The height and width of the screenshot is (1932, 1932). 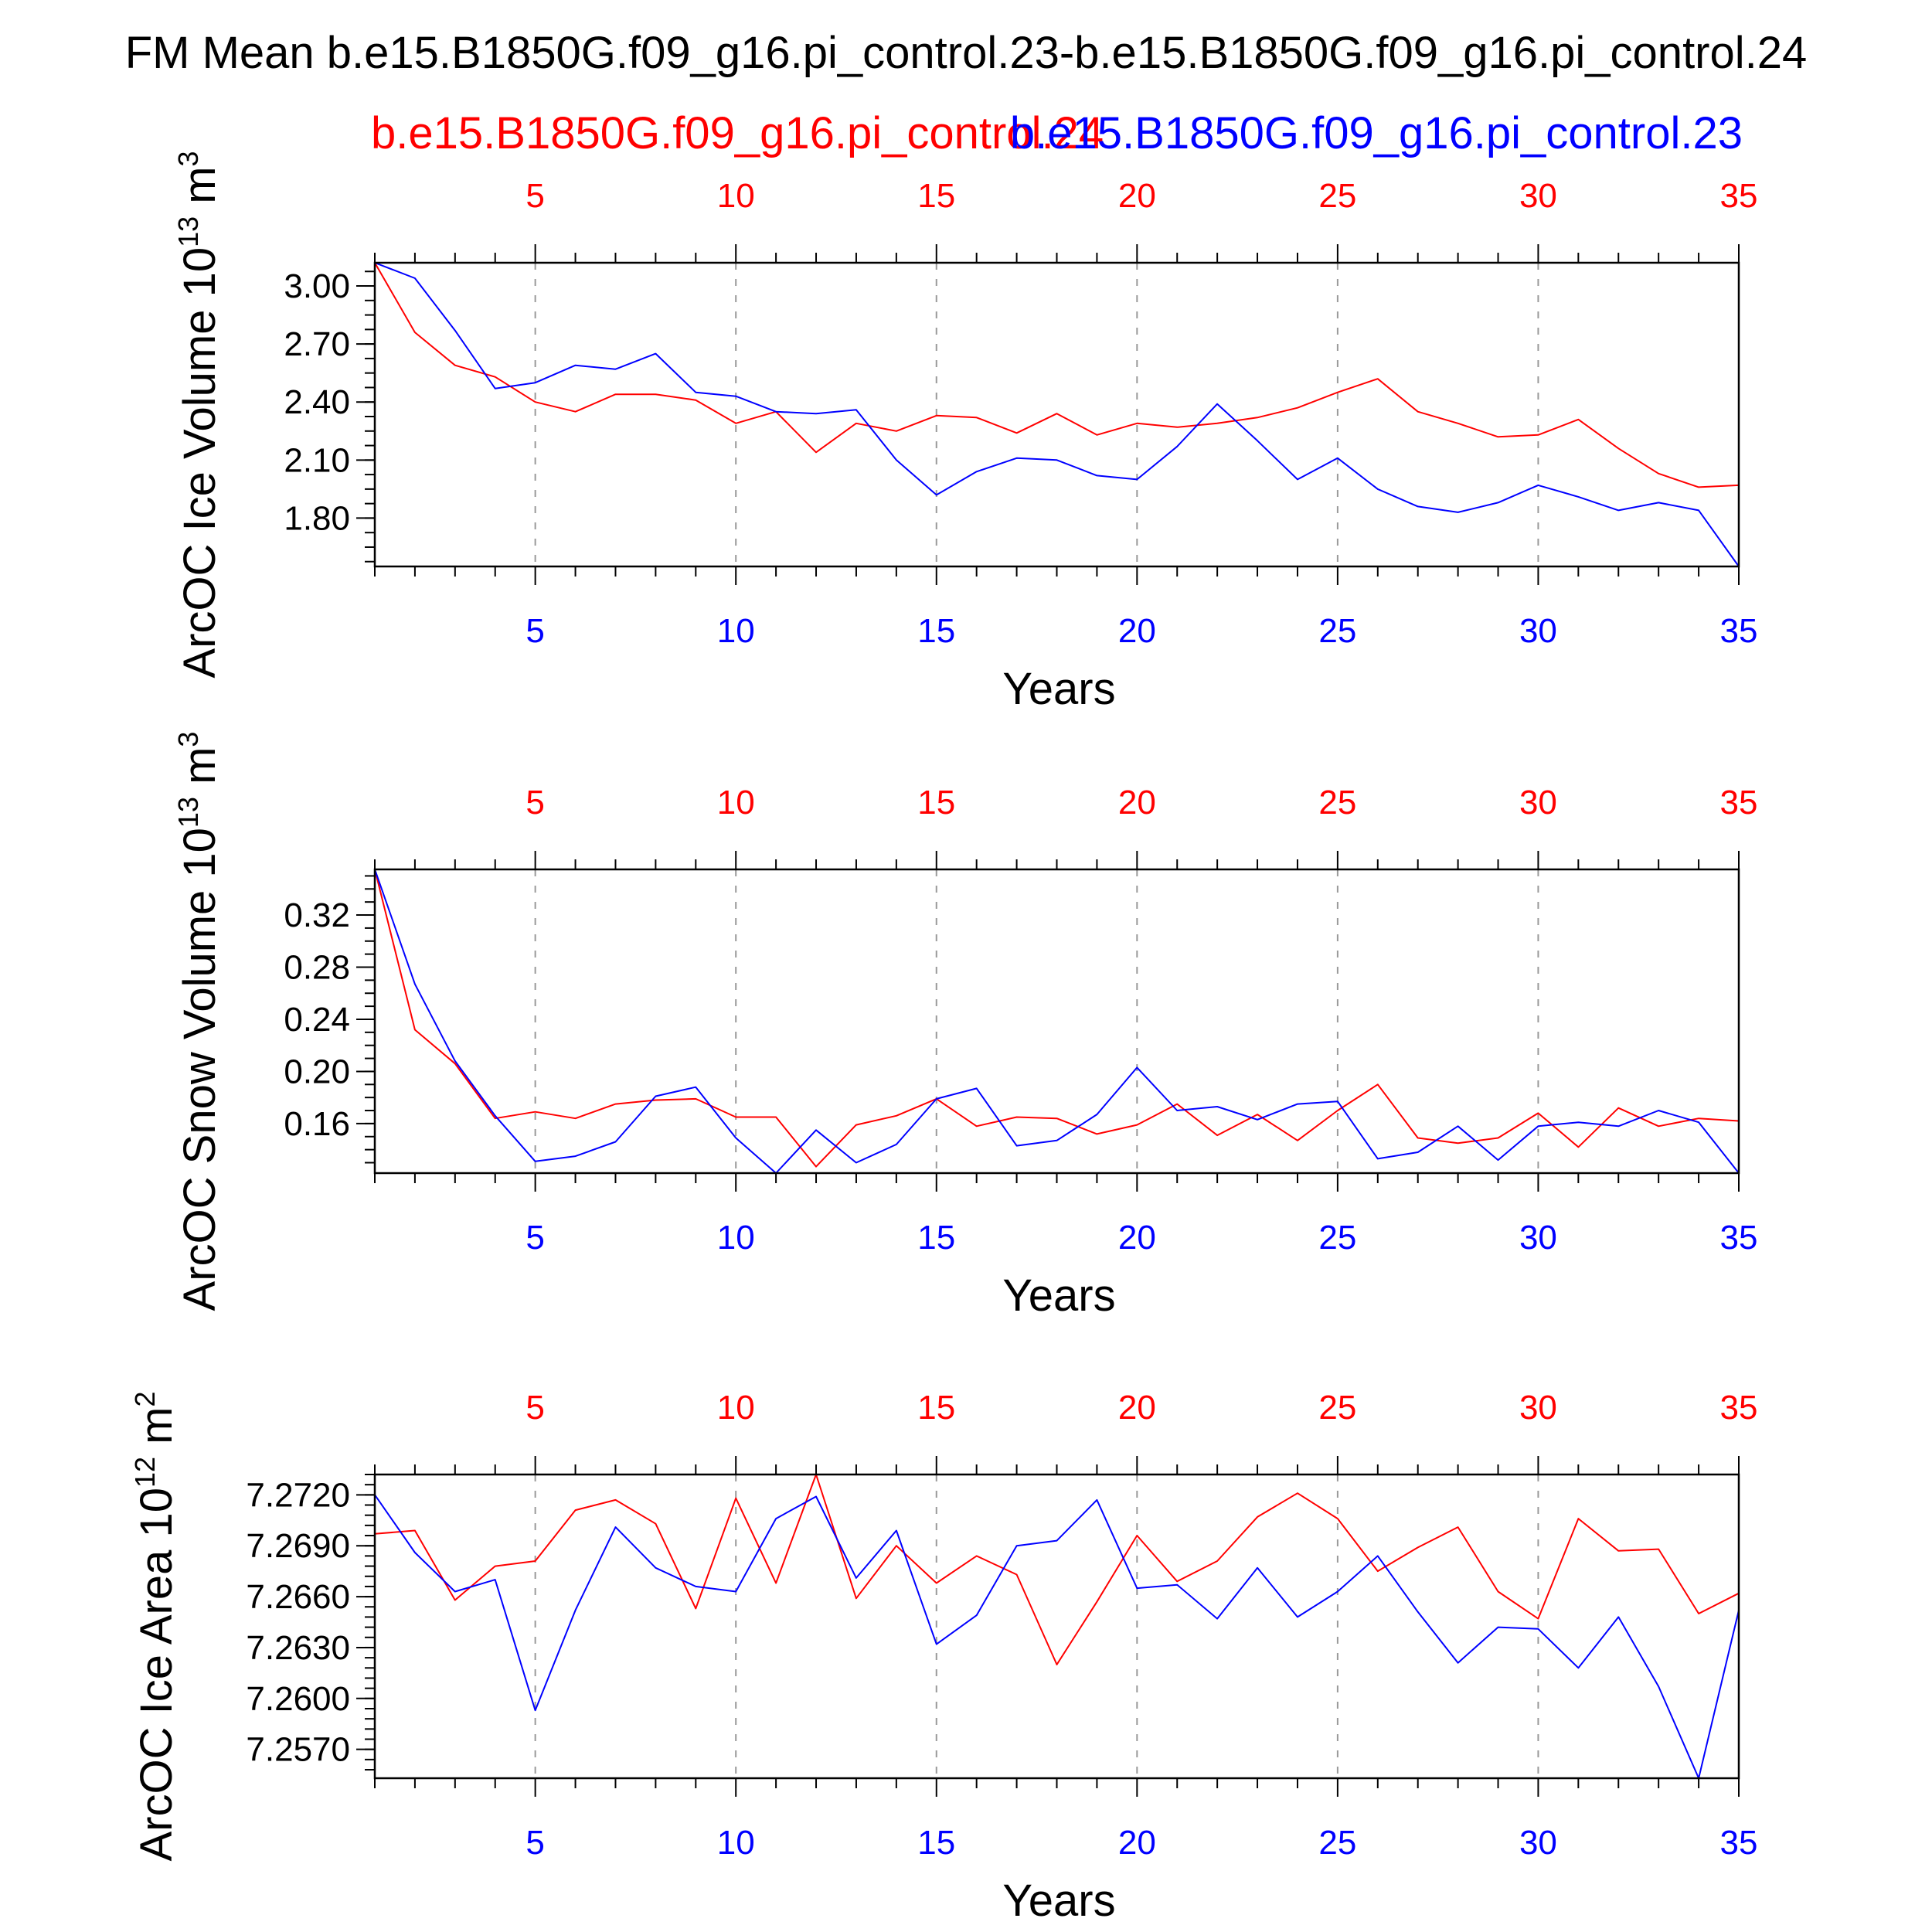 What do you see at coordinates (317, 460) in the screenshot?
I see `y-tick-label: 2.10` at bounding box center [317, 460].